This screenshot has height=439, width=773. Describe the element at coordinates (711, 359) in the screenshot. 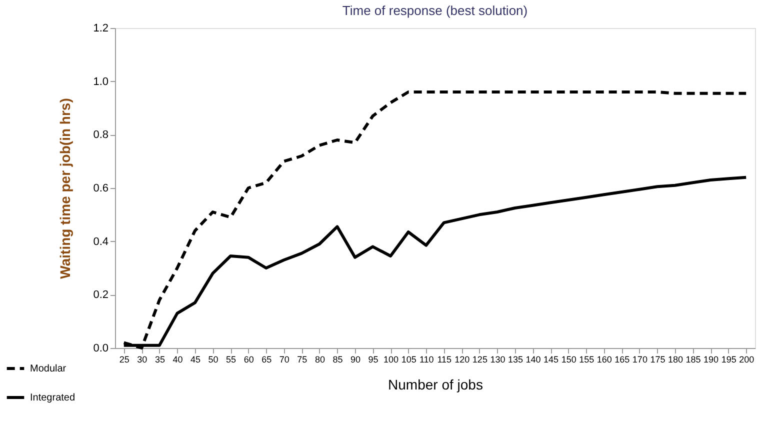

I see `x-tick-label: 190` at that location.